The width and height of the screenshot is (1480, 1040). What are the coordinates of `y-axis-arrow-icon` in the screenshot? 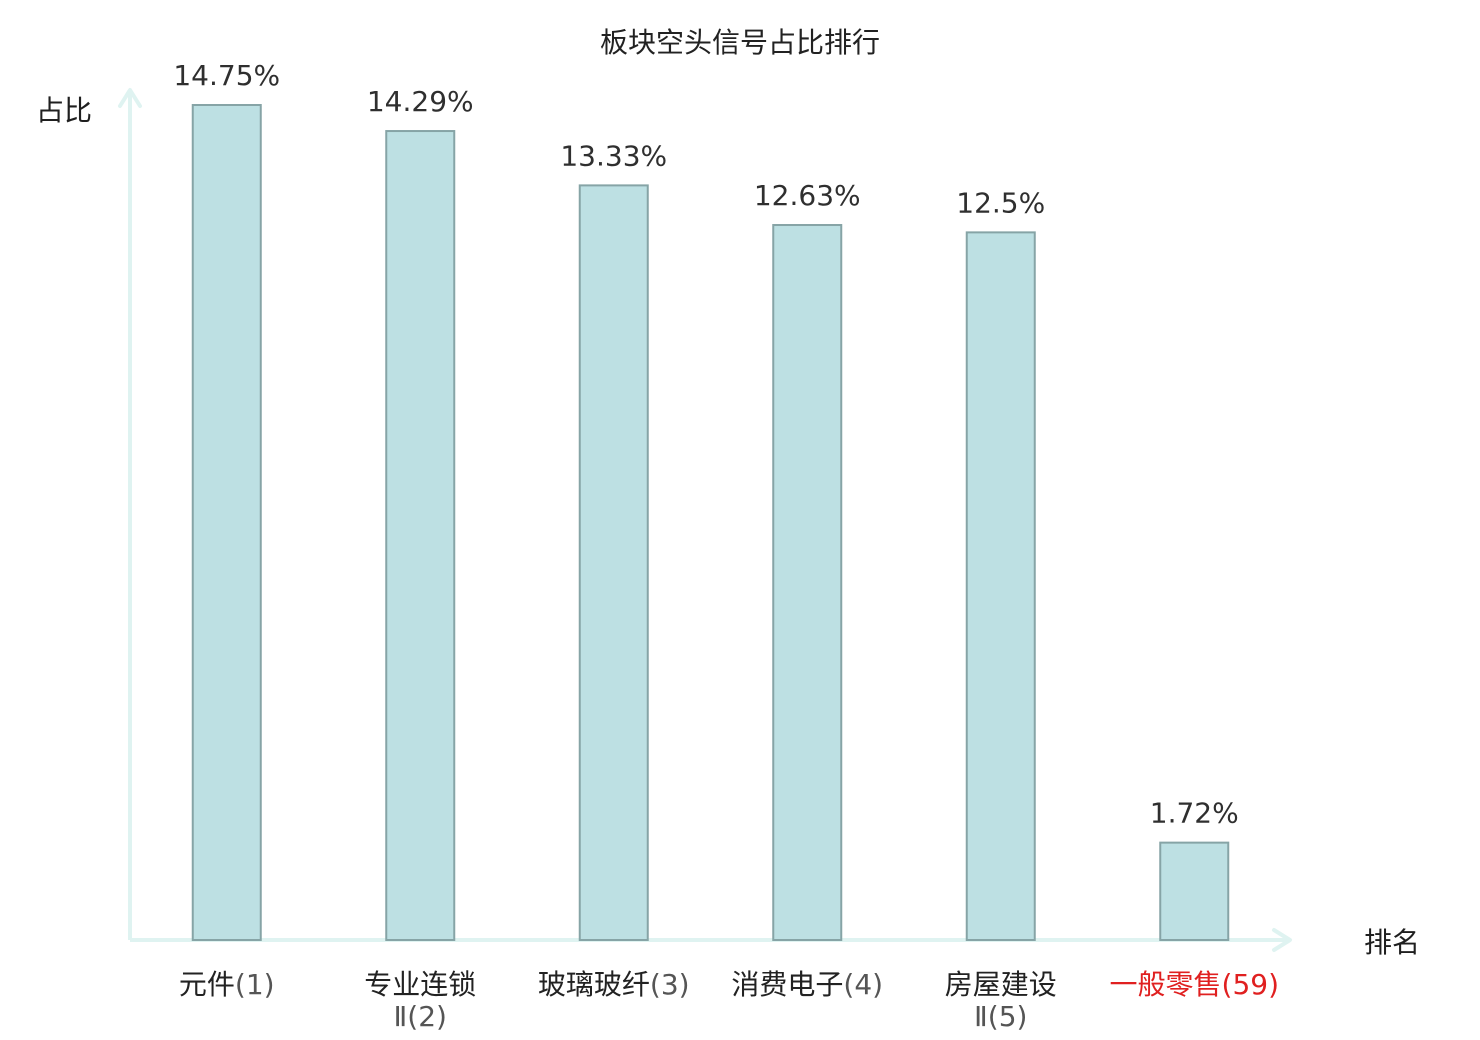 It's located at (130, 98).